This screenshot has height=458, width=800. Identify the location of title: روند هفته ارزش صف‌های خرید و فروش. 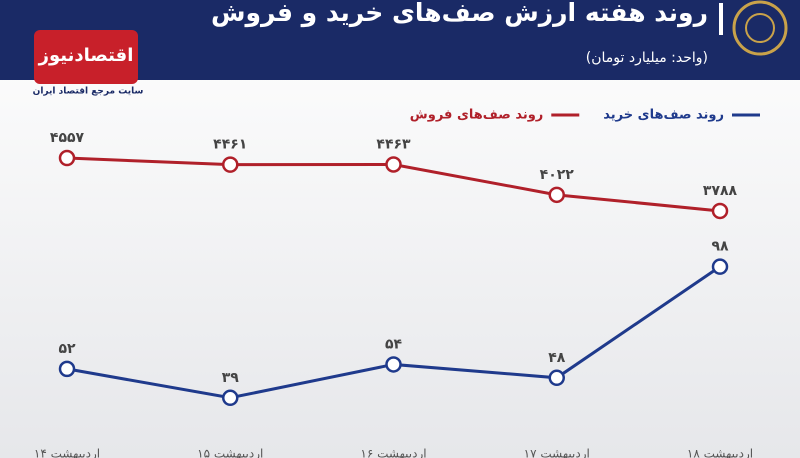
(459, 14).